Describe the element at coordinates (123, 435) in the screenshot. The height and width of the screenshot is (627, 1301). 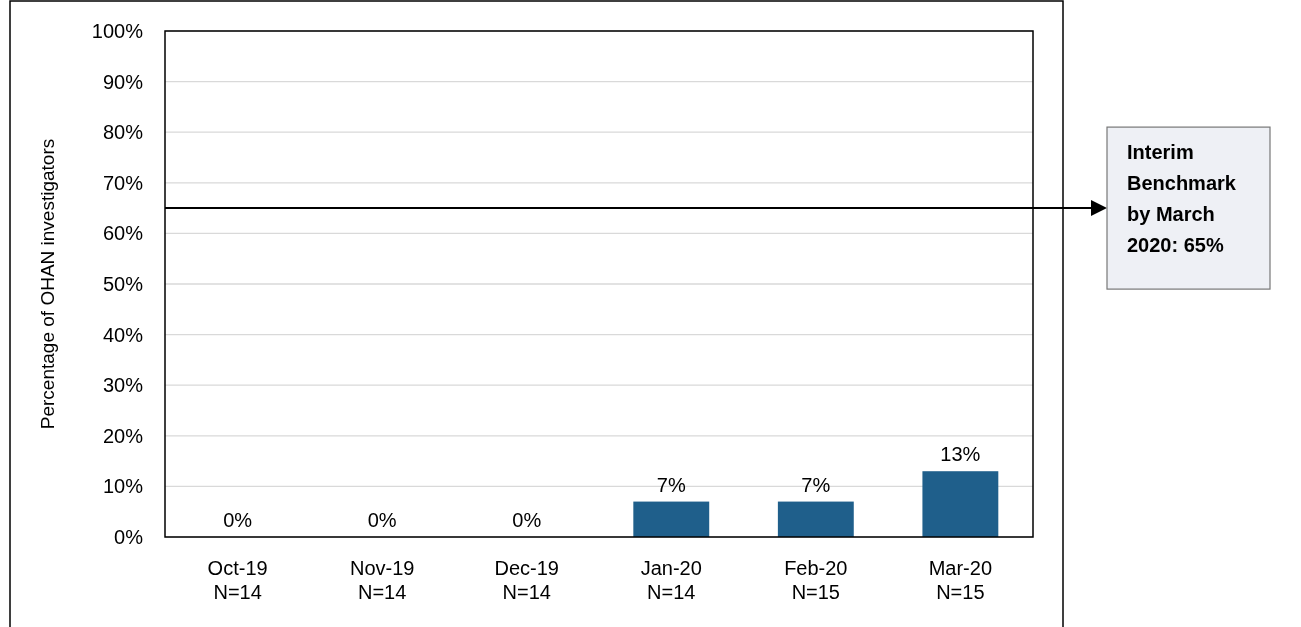
I see `y-tick-label: 20%` at that location.